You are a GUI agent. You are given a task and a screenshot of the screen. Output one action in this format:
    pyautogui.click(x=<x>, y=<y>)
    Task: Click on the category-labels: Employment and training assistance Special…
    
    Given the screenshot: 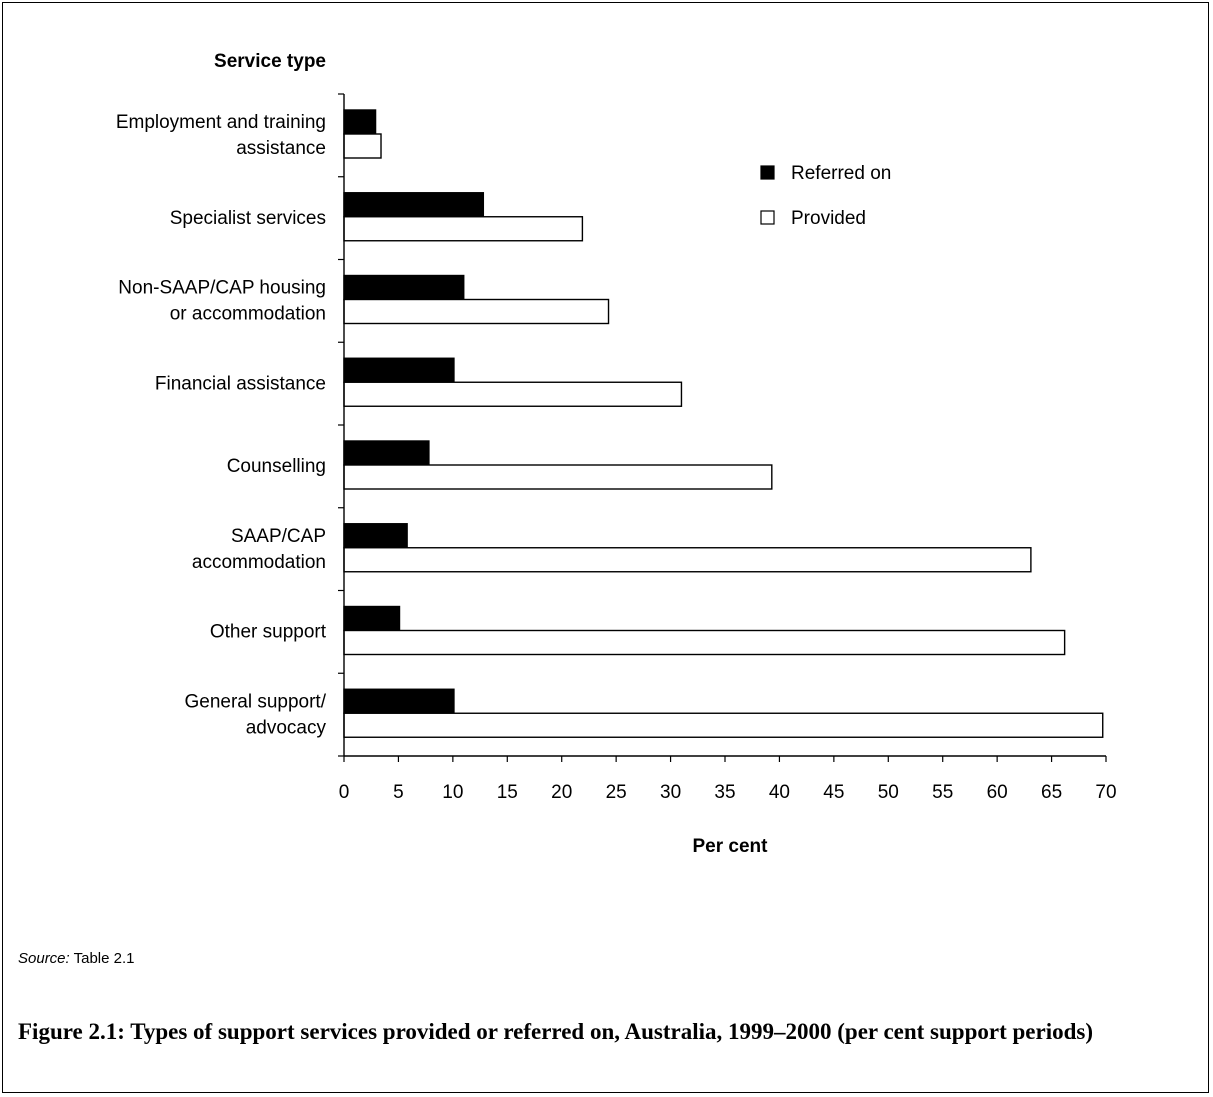 What is the action you would take?
    pyautogui.click(x=221, y=425)
    